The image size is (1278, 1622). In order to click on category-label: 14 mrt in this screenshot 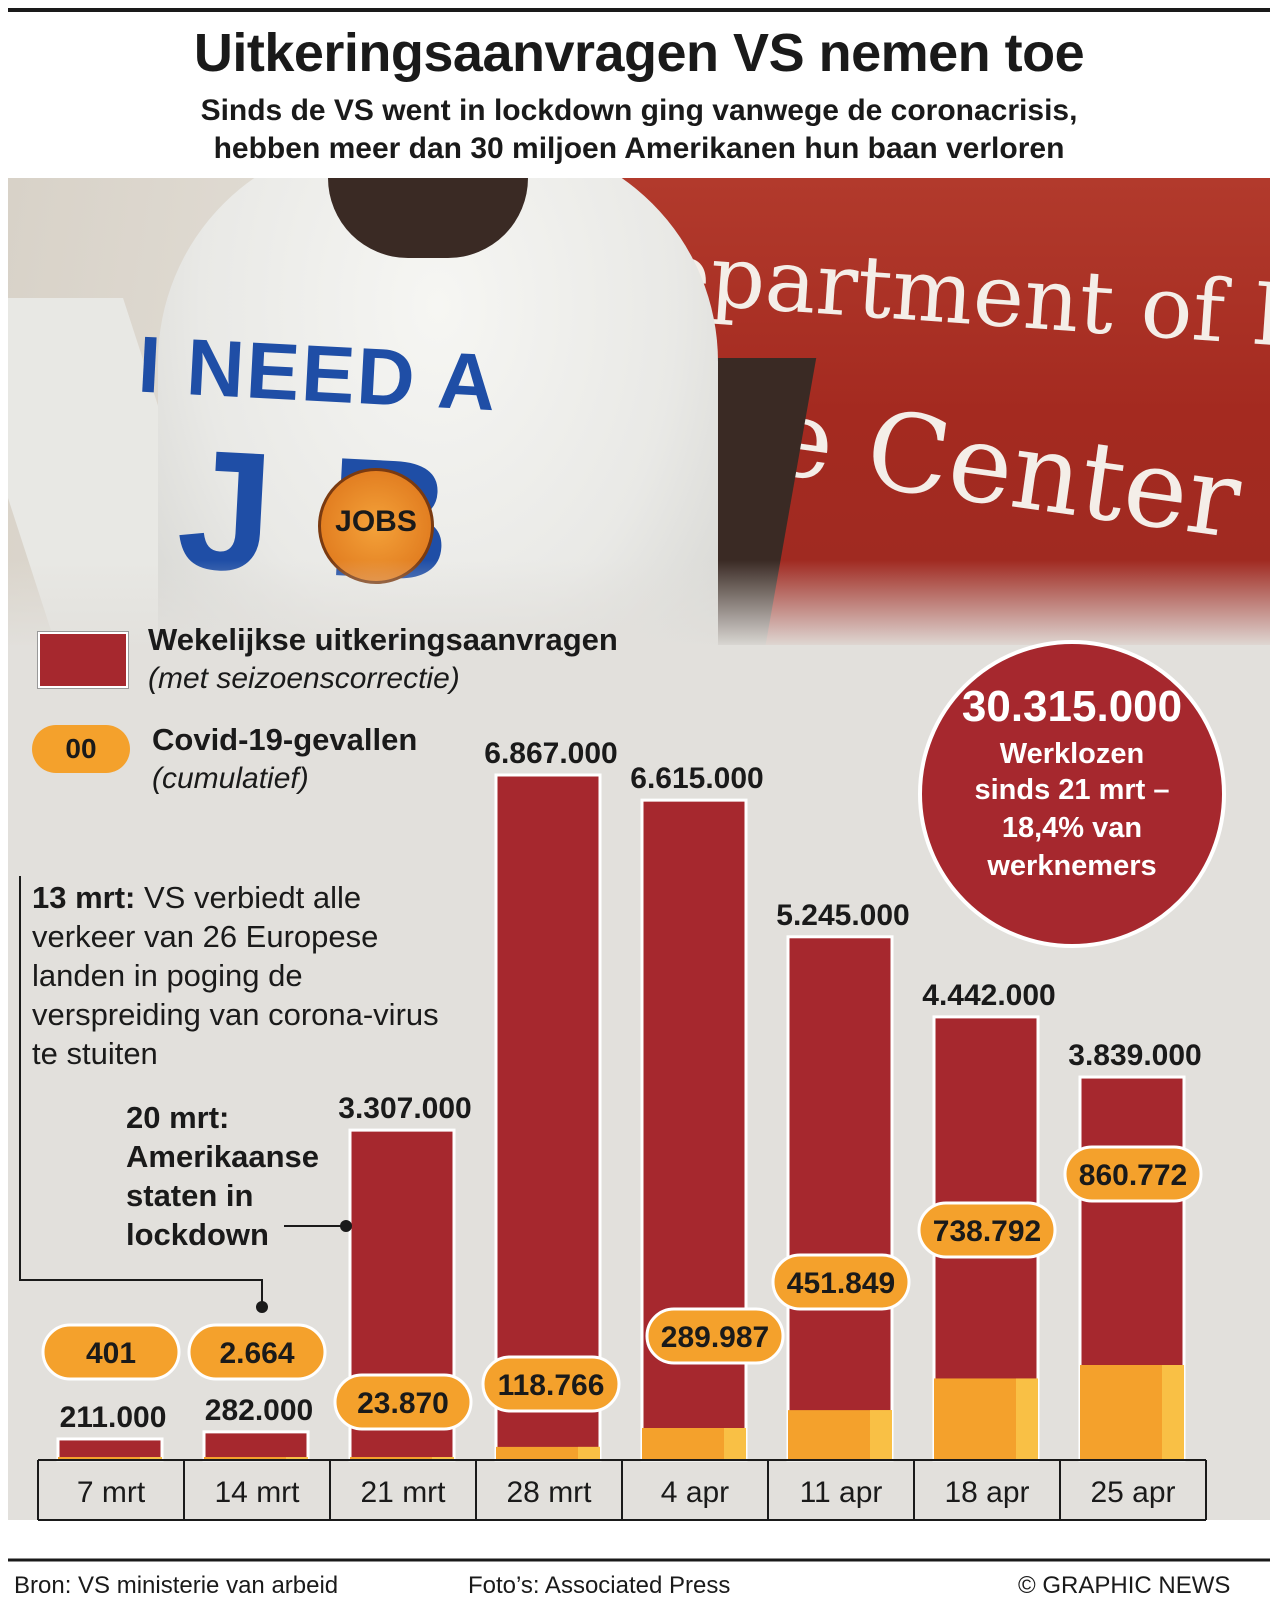, I will do `click(257, 1492)`.